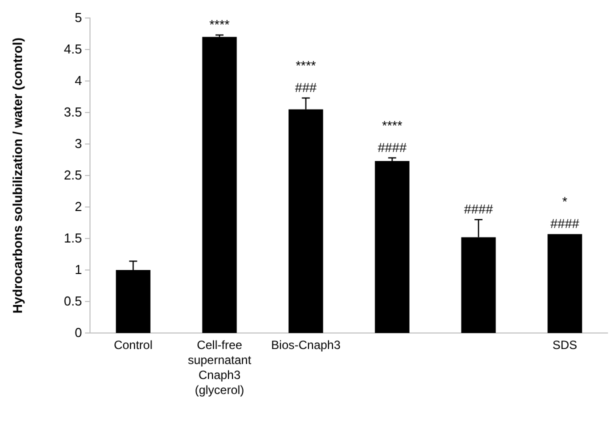 The image size is (616, 426). Describe the element at coordinates (220, 368) in the screenshot. I see `x-tick-label: Cell-free supernatant Cnaph3 (glycerol)` at that location.